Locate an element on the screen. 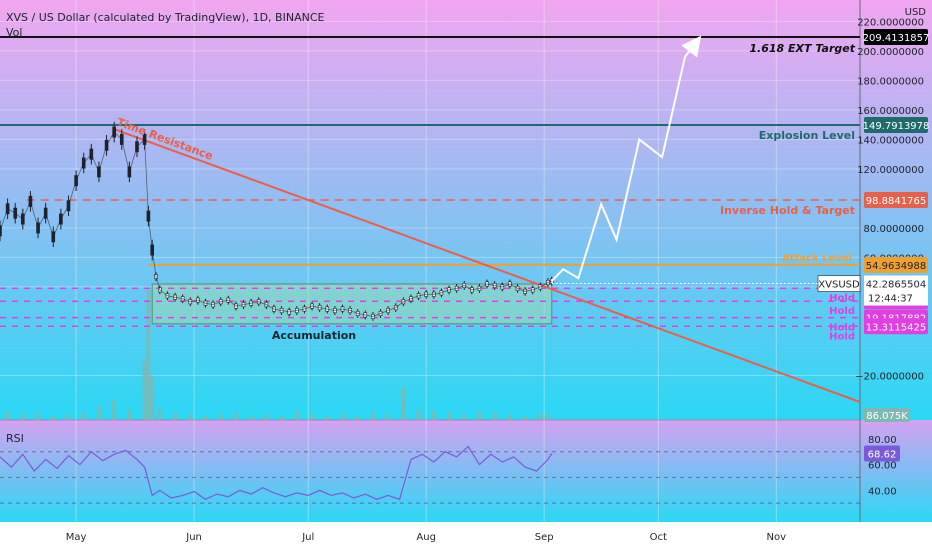  volume-badge is located at coordinates (887, 415).